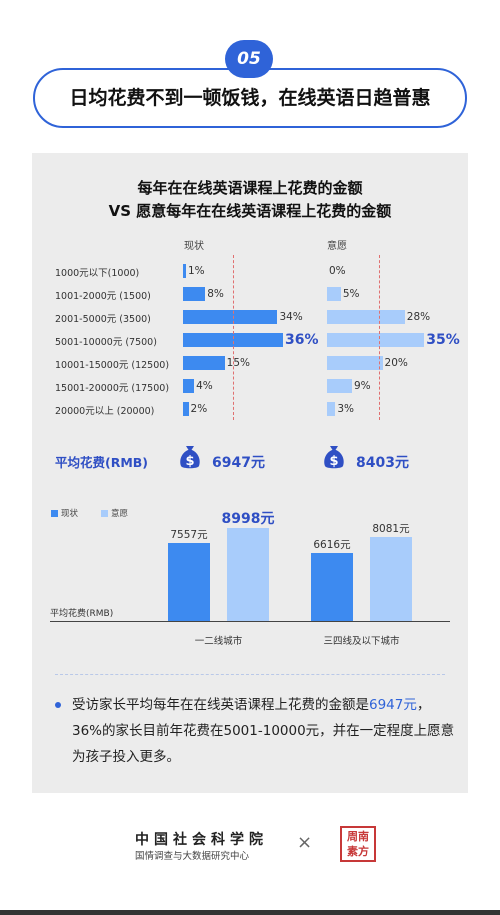  Describe the element at coordinates (103, 296) in the screenshot. I see `category-label: 1001-2000元 (1500)` at that location.